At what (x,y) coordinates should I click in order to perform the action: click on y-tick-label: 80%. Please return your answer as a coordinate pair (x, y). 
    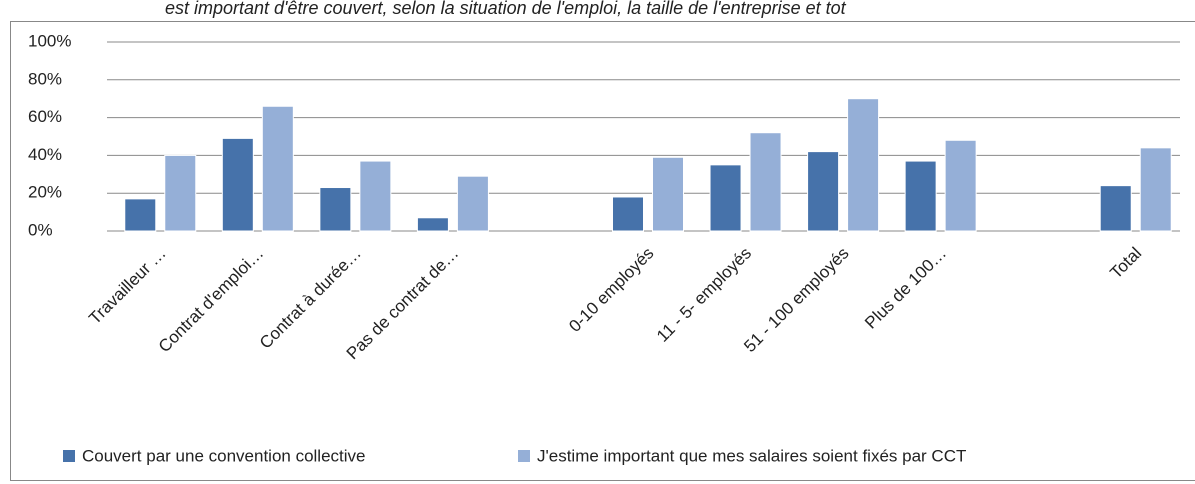
    Looking at the image, I should click on (45, 78).